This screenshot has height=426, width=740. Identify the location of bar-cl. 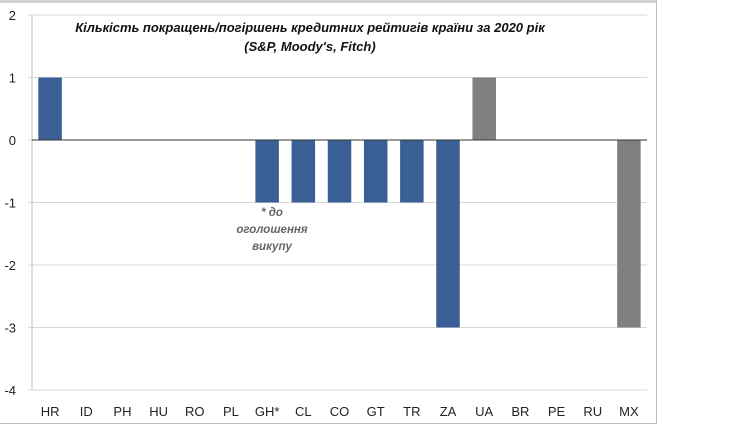
(303, 171).